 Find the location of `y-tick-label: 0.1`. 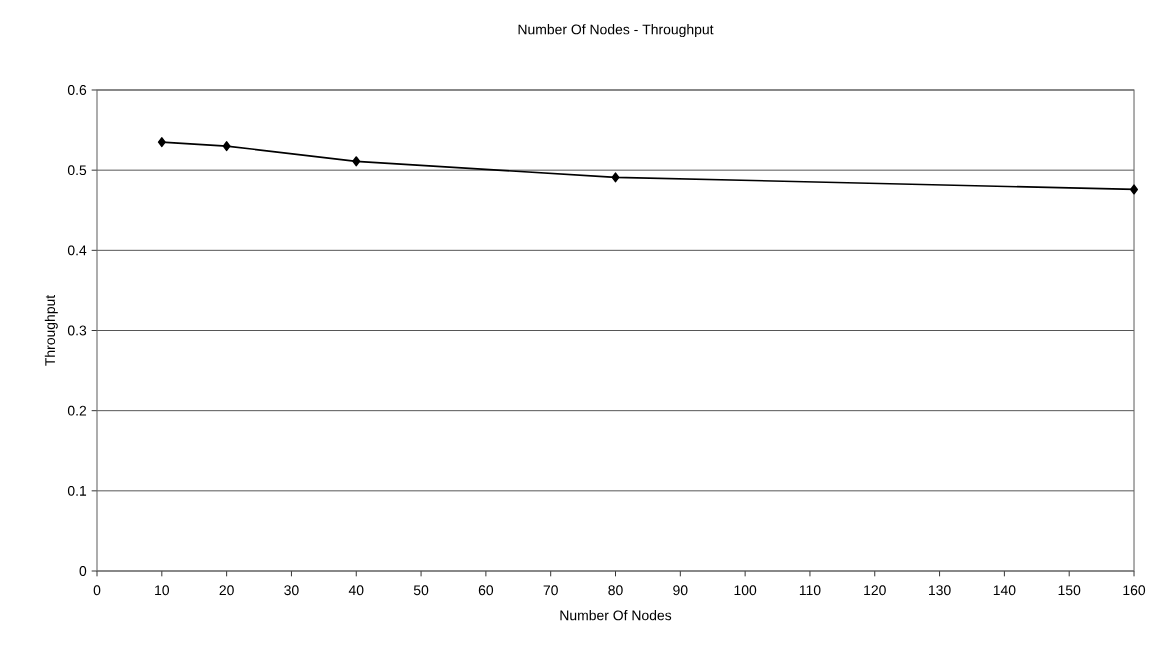

y-tick-label: 0.1 is located at coordinates (77, 490).